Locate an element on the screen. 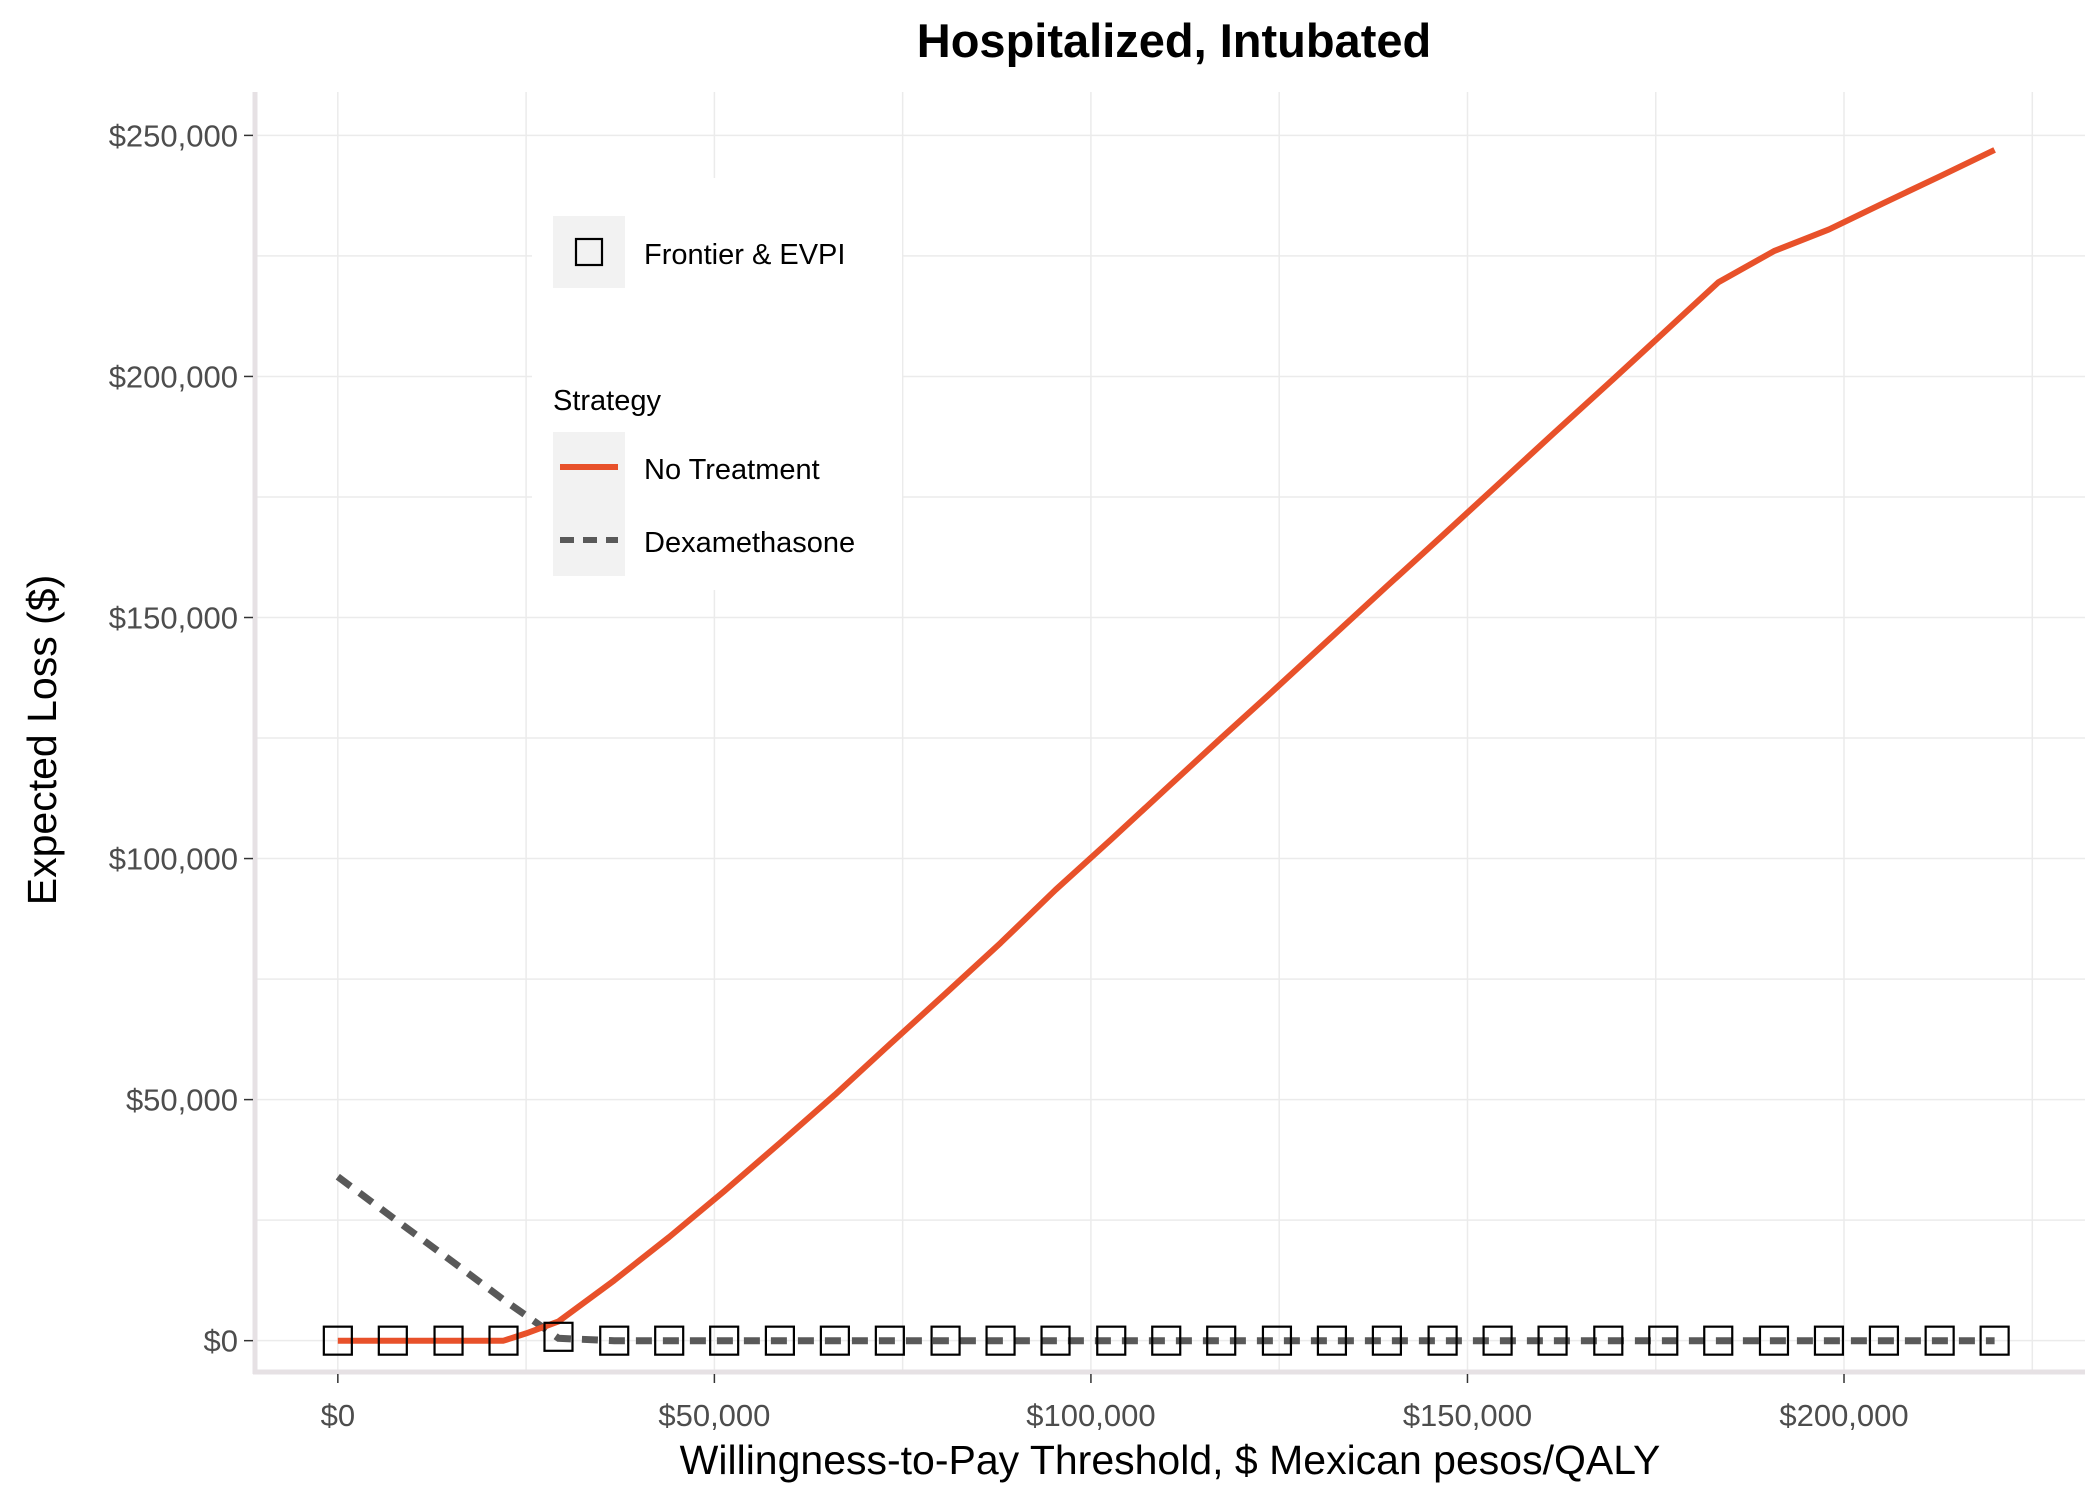 The width and height of the screenshot is (2100, 1505). legend-title: Strategy is located at coordinates (607, 401).